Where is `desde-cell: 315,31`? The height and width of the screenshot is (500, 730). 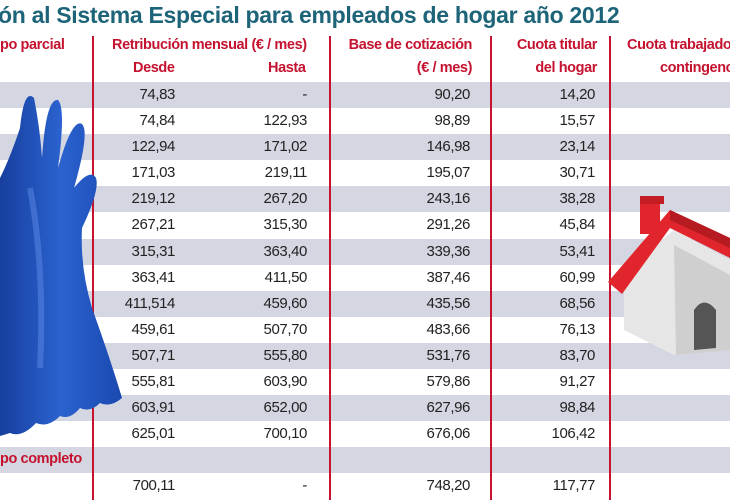 desde-cell: 315,31 is located at coordinates (153, 251).